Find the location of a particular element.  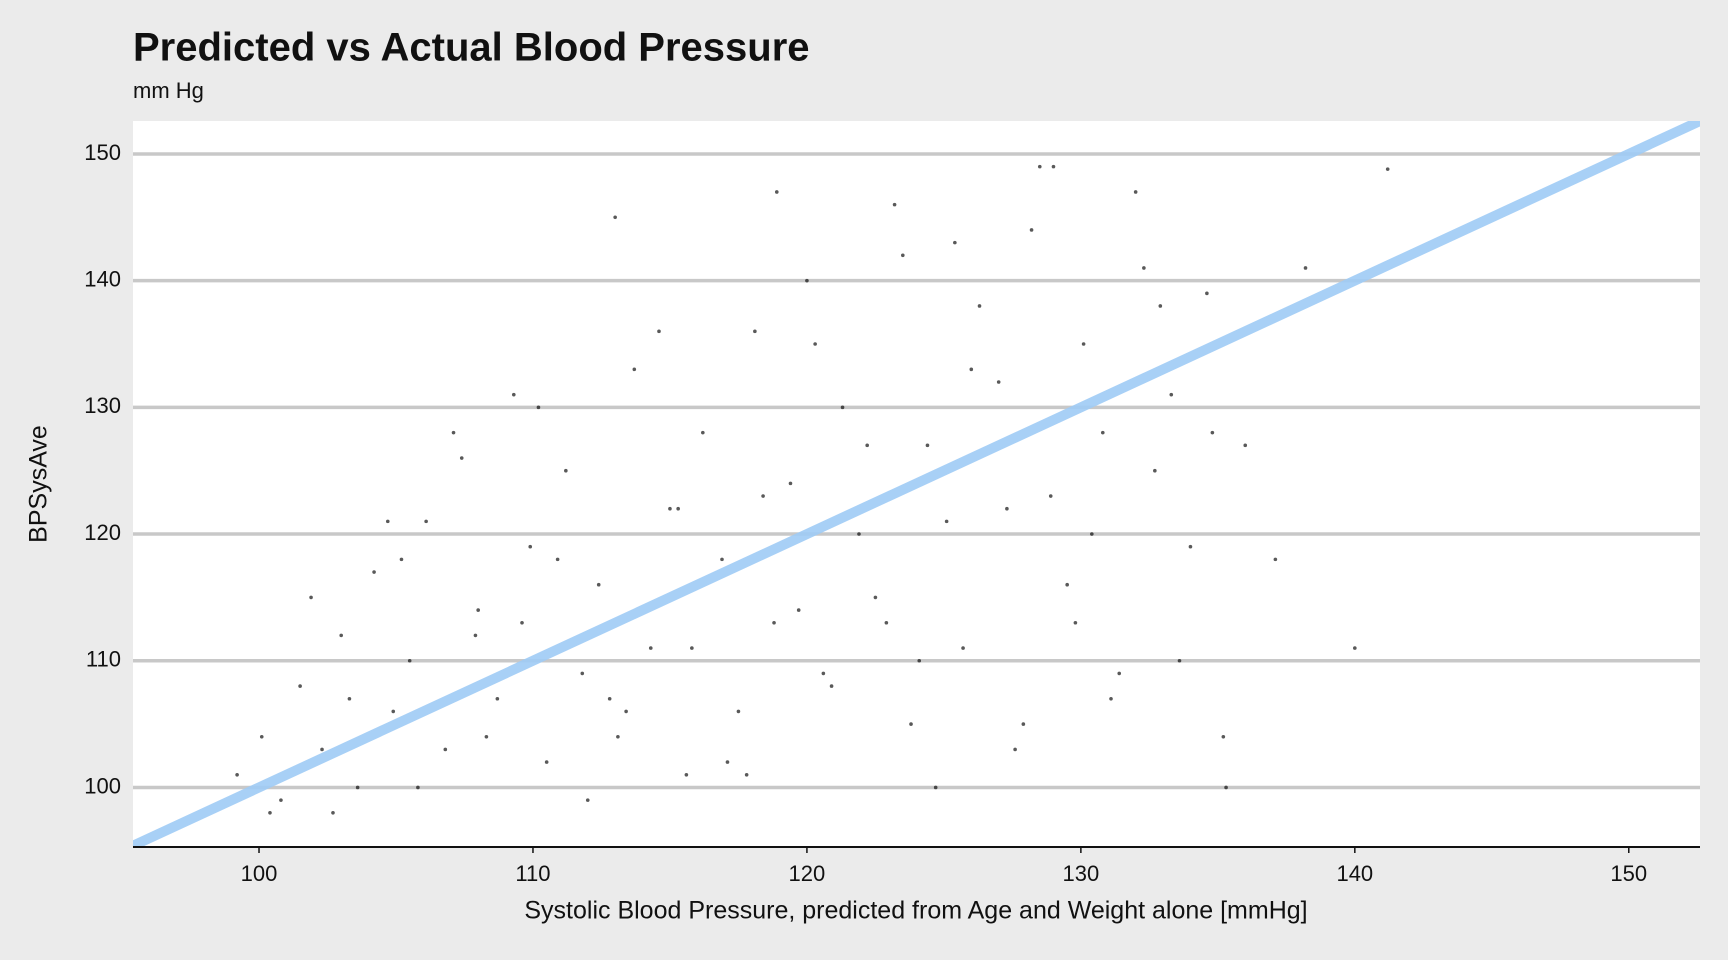

y-tick-label: 120 is located at coordinates (102, 532).